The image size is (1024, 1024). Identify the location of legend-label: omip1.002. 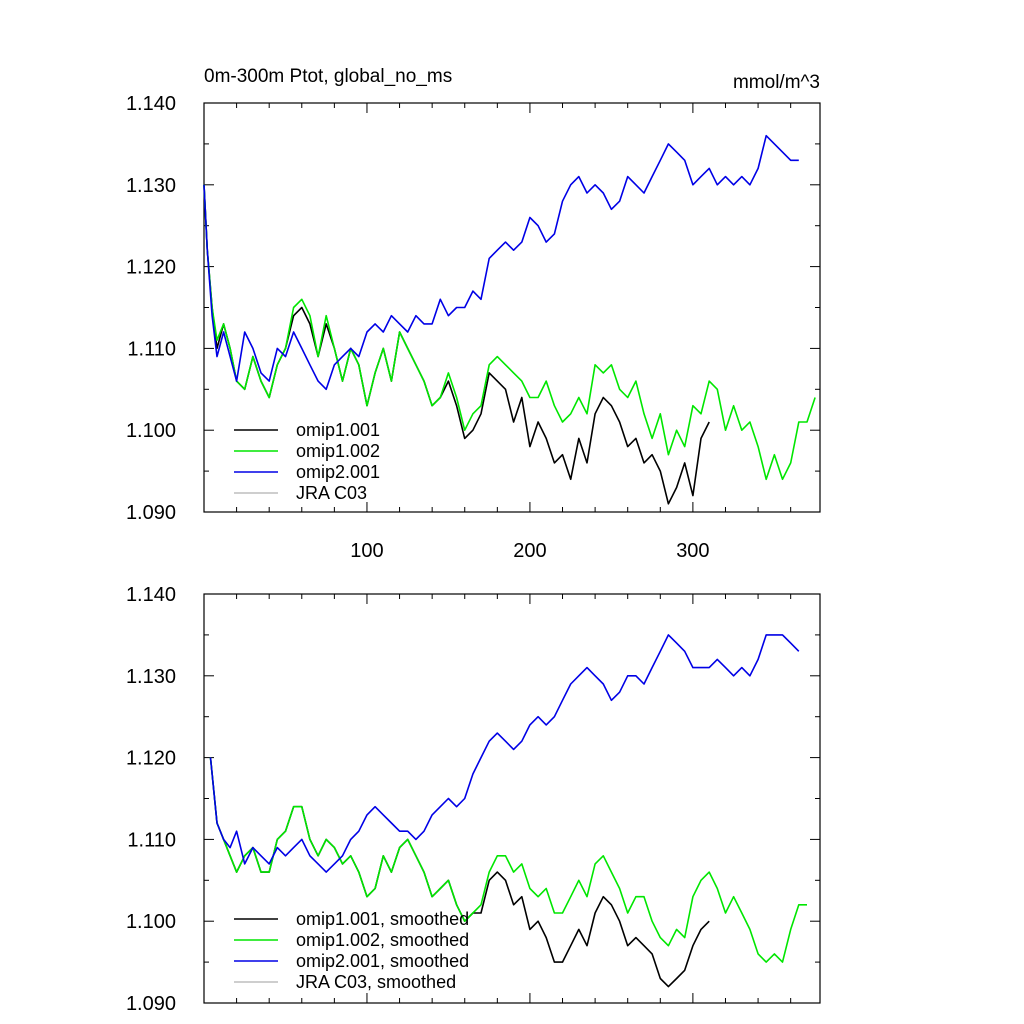
(338, 451).